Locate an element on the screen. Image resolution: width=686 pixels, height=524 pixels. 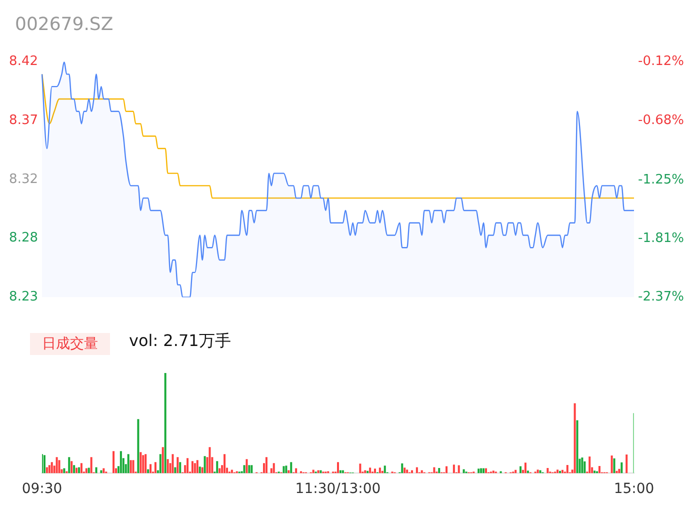
x-tick-label: 15:00 is located at coordinates (634, 489).